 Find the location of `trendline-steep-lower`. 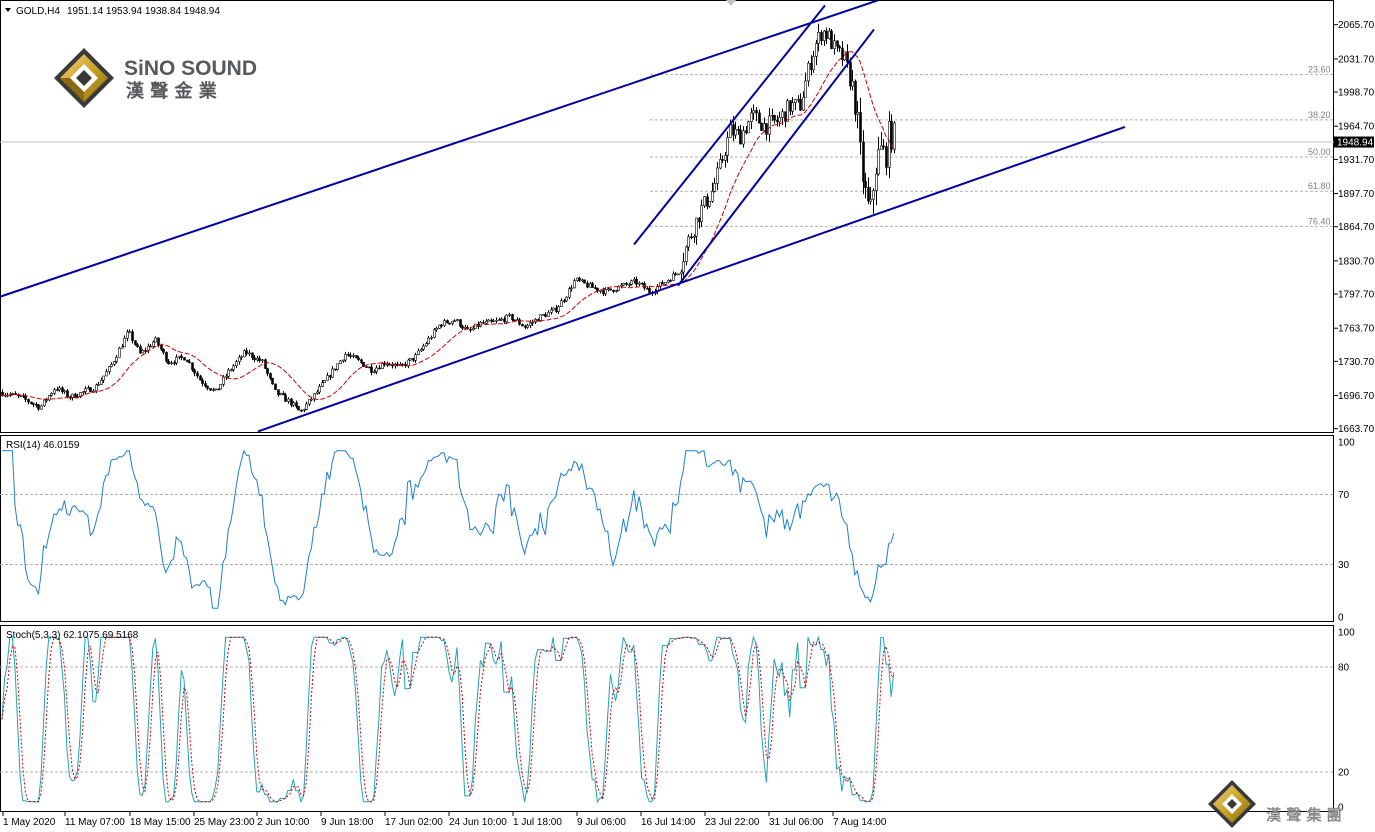

trendline-steep-lower is located at coordinates (776, 157).